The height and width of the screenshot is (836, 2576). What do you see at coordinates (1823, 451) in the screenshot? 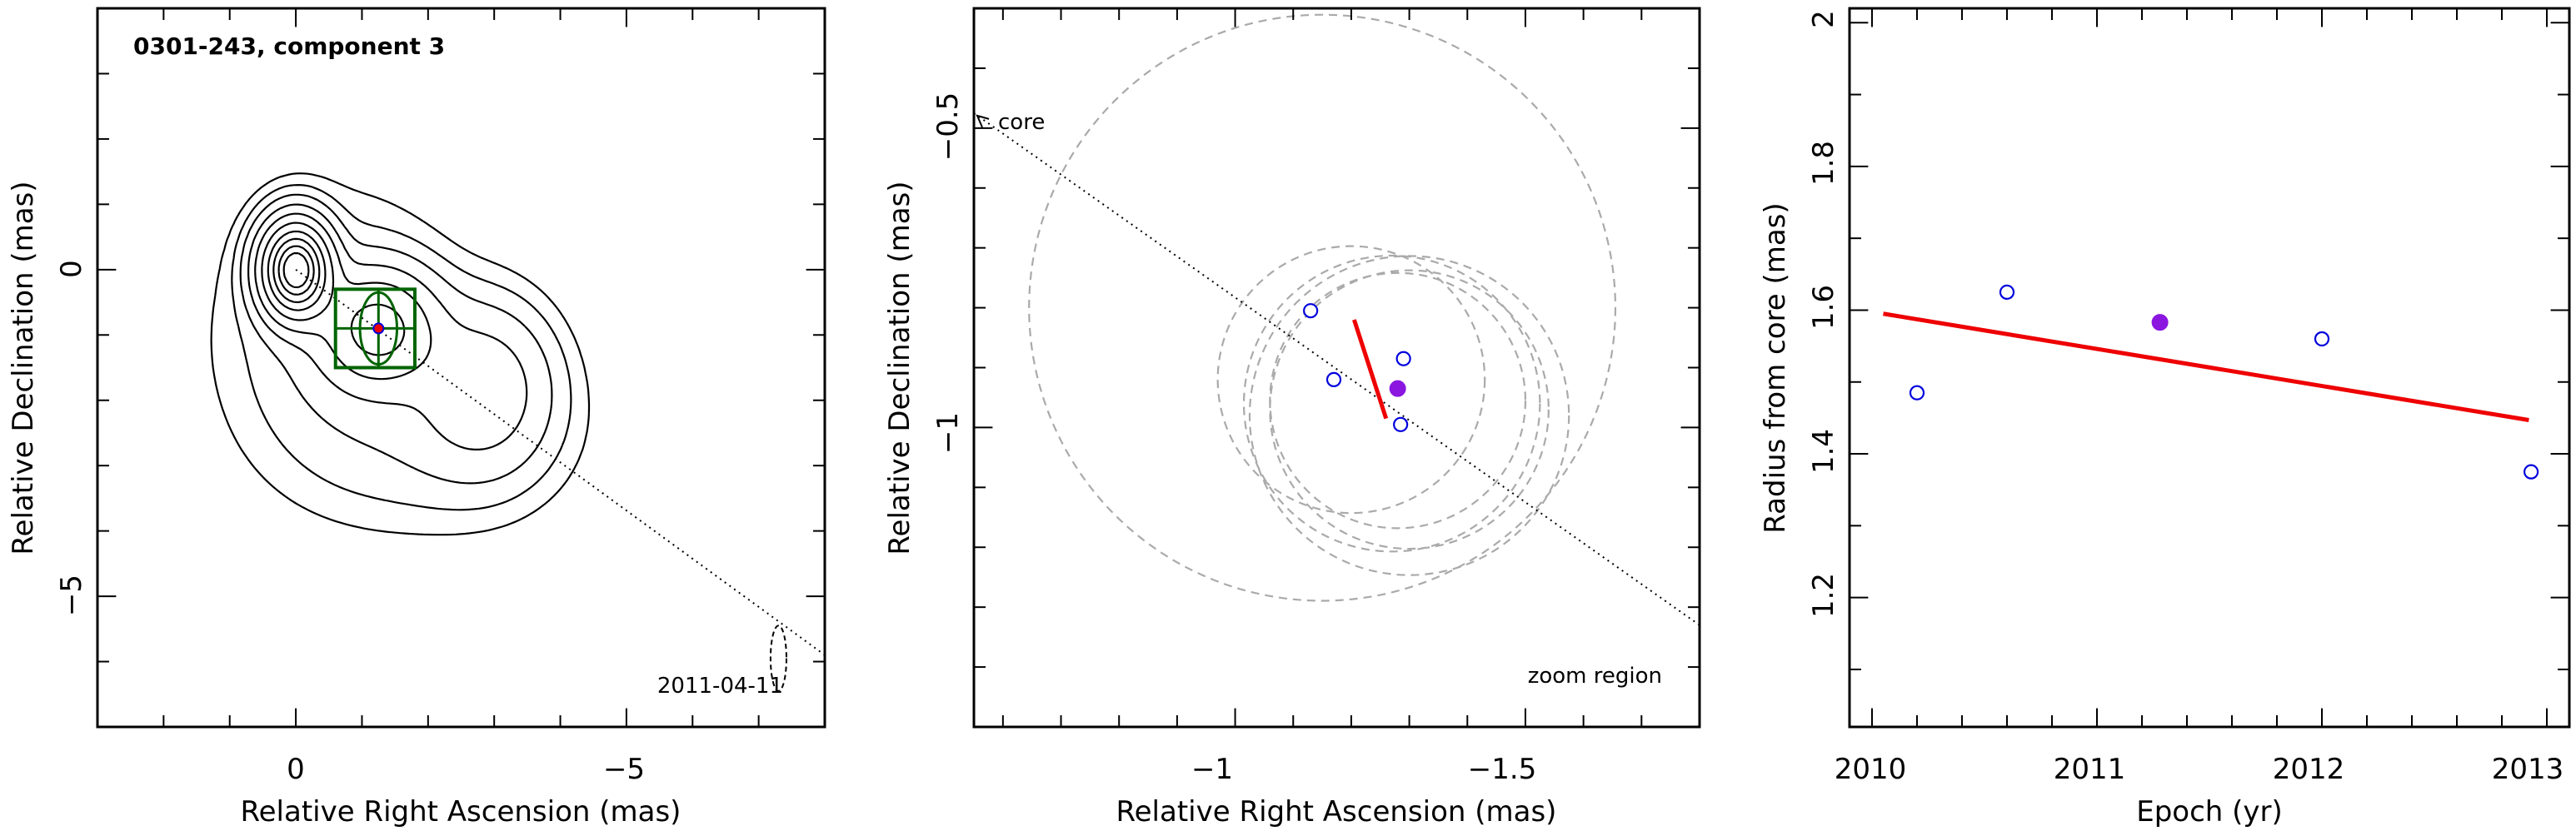
I see `p3-ytick-1: 1.4` at bounding box center [1823, 451].